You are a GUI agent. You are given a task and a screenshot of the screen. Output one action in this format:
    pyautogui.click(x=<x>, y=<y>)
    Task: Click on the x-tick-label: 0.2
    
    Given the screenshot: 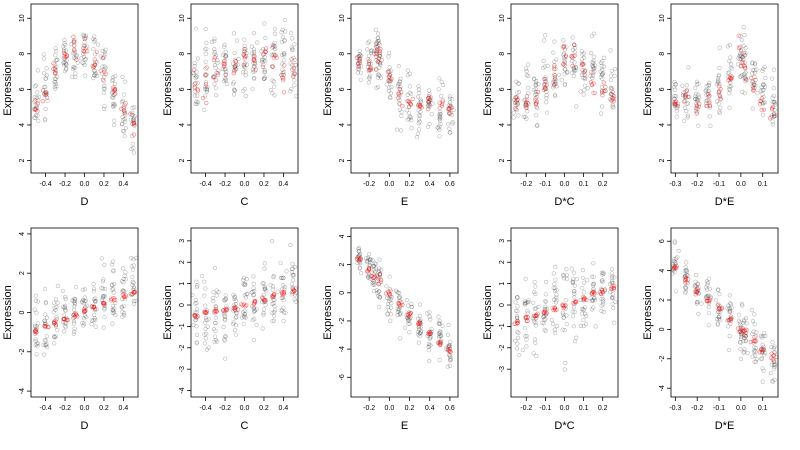 What is the action you would take?
    pyautogui.click(x=104, y=408)
    